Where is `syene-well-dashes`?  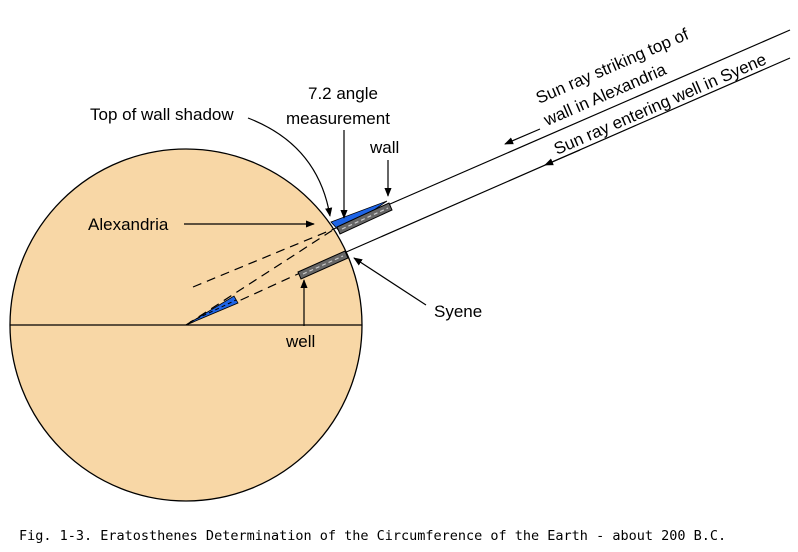
syene-well-dashes is located at coordinates (323, 265).